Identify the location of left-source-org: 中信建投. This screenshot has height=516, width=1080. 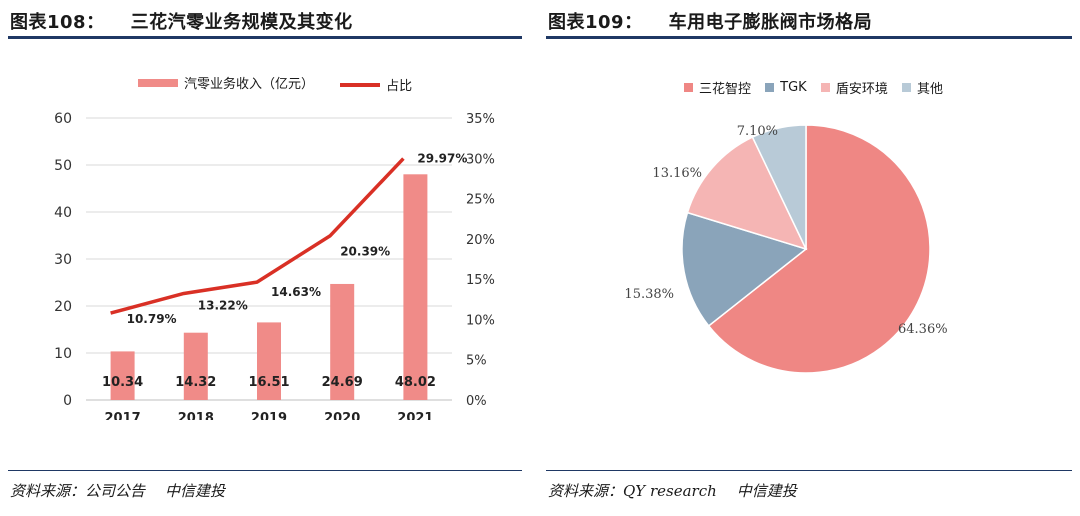
(195, 491).